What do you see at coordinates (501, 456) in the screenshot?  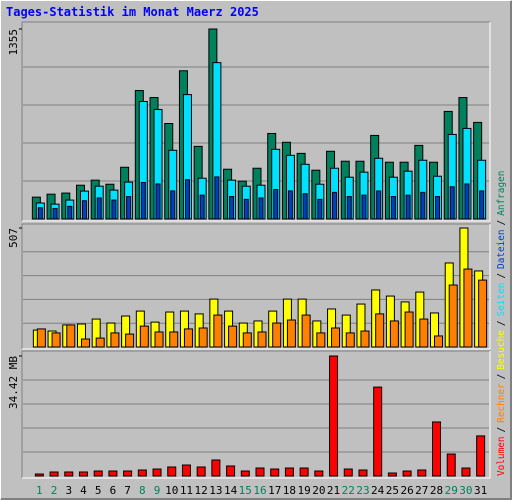 I see `legend-entry: Volumen` at bounding box center [501, 456].